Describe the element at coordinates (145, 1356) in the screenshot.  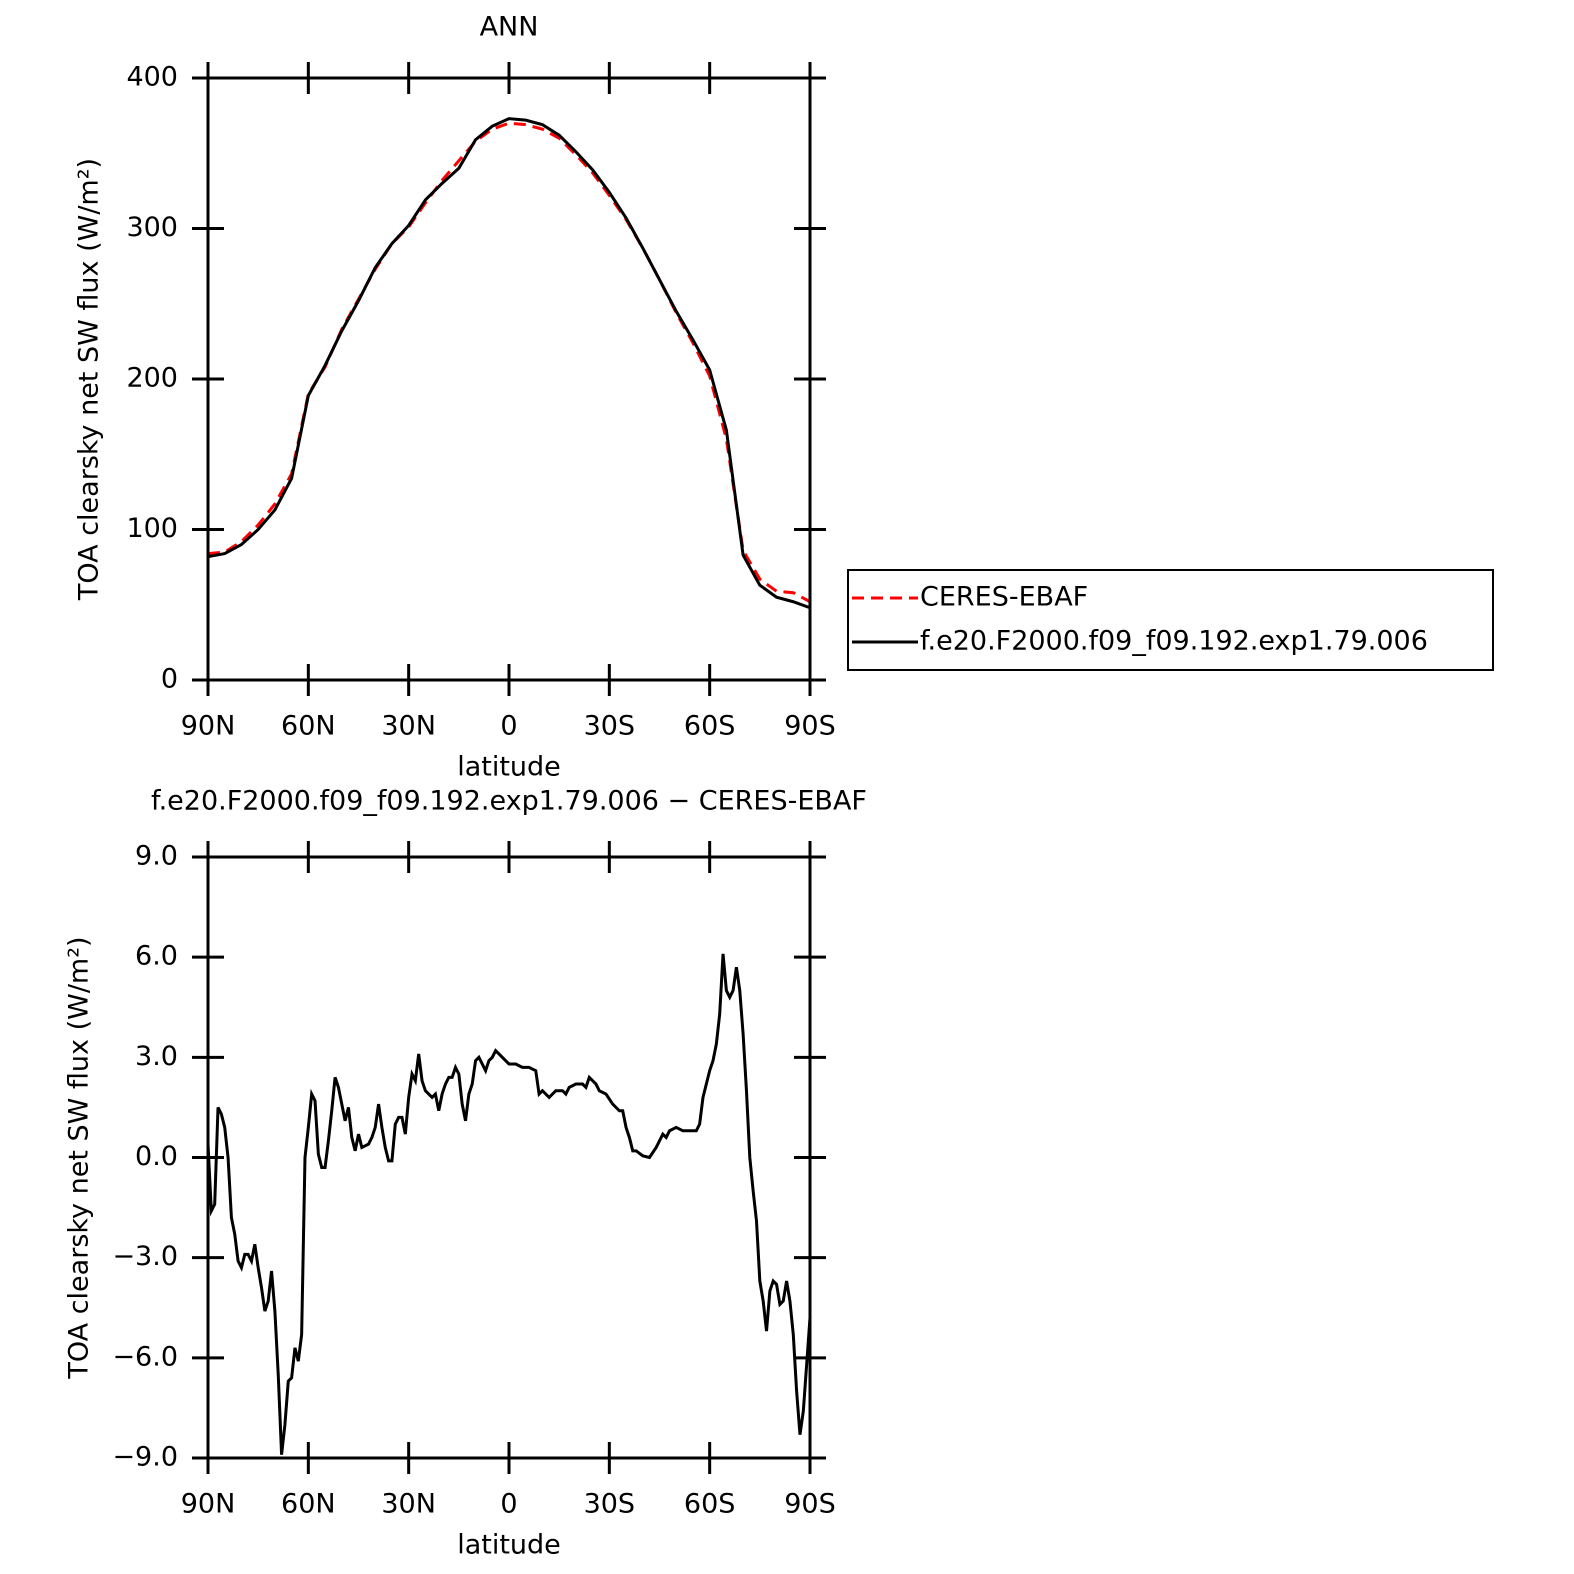
I see `y-tick-label: −6.0` at that location.